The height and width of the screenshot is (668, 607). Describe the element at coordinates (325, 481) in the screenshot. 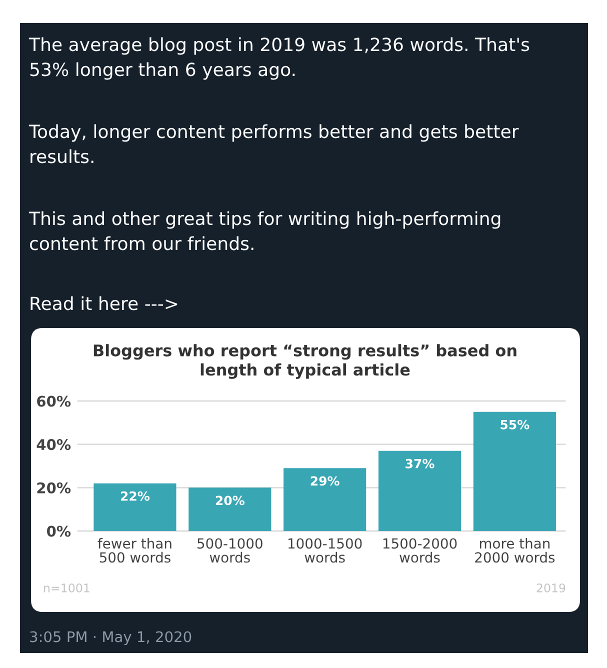

I see `data-label: 29%` at that location.